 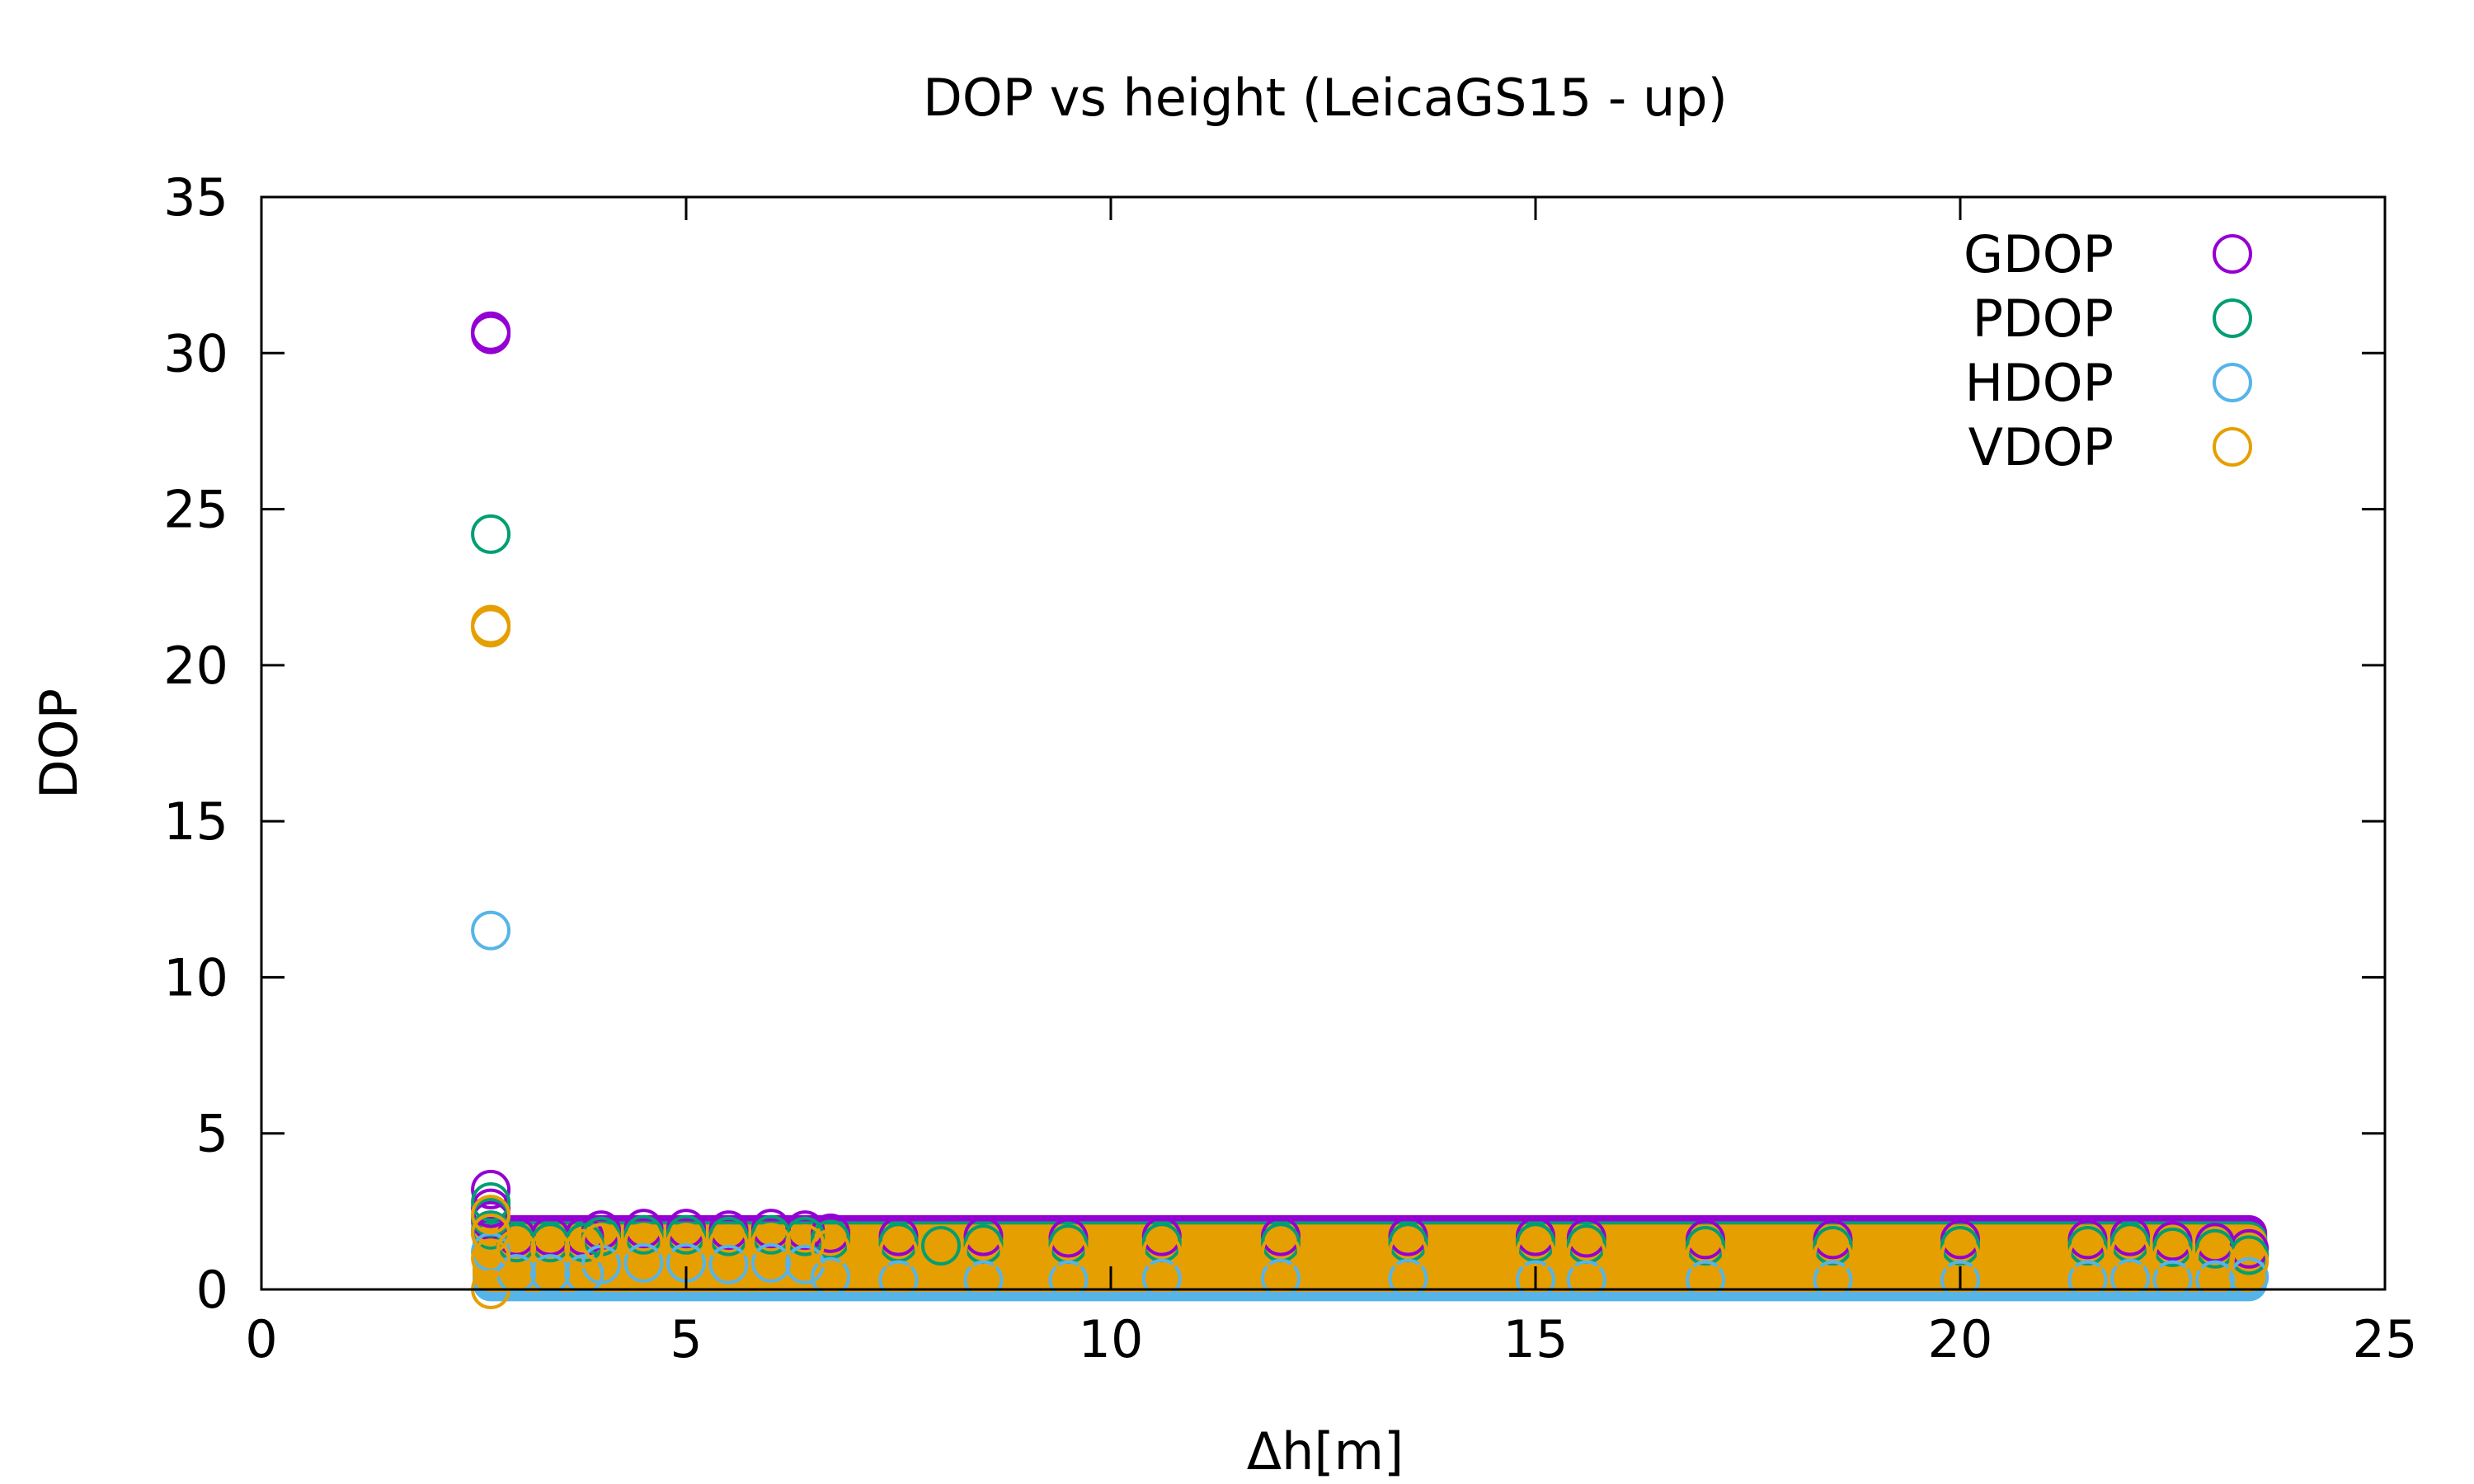 What do you see at coordinates (195, 977) in the screenshot?
I see `y-tick-label: 10` at bounding box center [195, 977].